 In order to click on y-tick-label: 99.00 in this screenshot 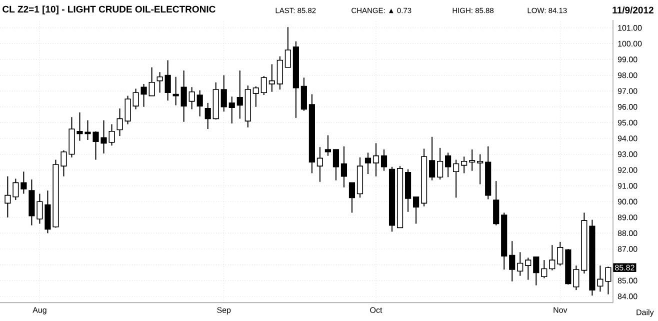, I will do `click(628, 59)`.